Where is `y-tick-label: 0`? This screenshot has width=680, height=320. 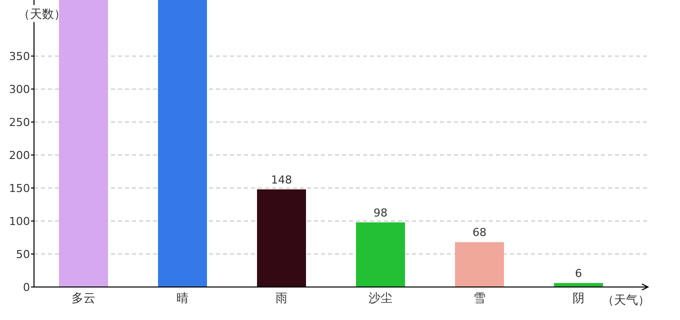 y-tick-label: 0 is located at coordinates (26, 287).